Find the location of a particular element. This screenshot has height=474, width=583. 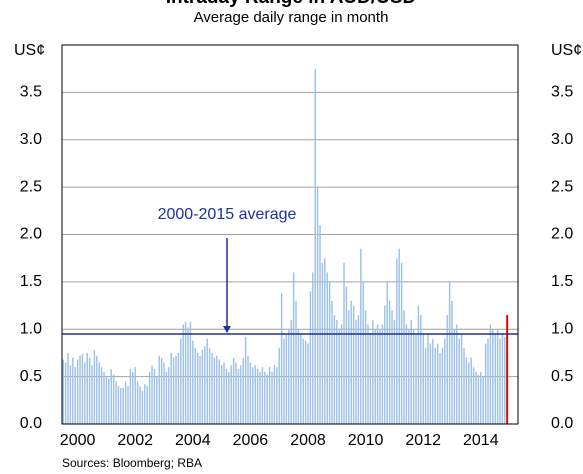

y2-tick-label: 2.5 is located at coordinates (562, 186).